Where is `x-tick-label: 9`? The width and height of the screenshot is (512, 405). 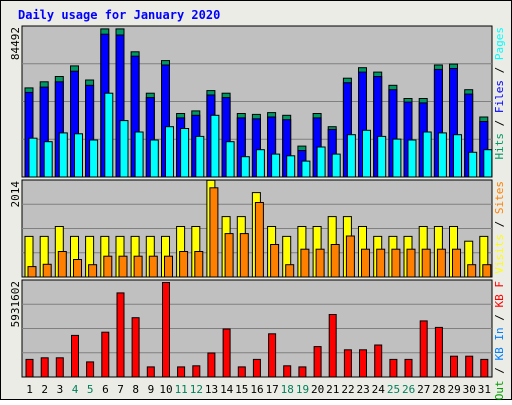
x-tick-label: 9 is located at coordinates (151, 389).